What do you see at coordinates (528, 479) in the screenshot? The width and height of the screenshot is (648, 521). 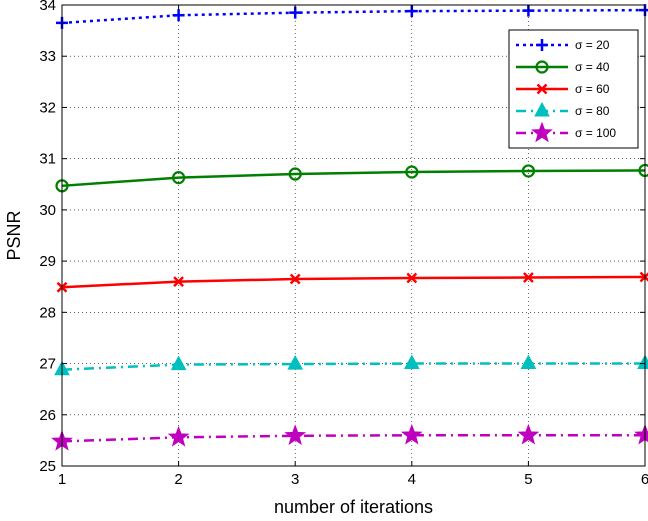 I see `x-tick-label: 5` at bounding box center [528, 479].